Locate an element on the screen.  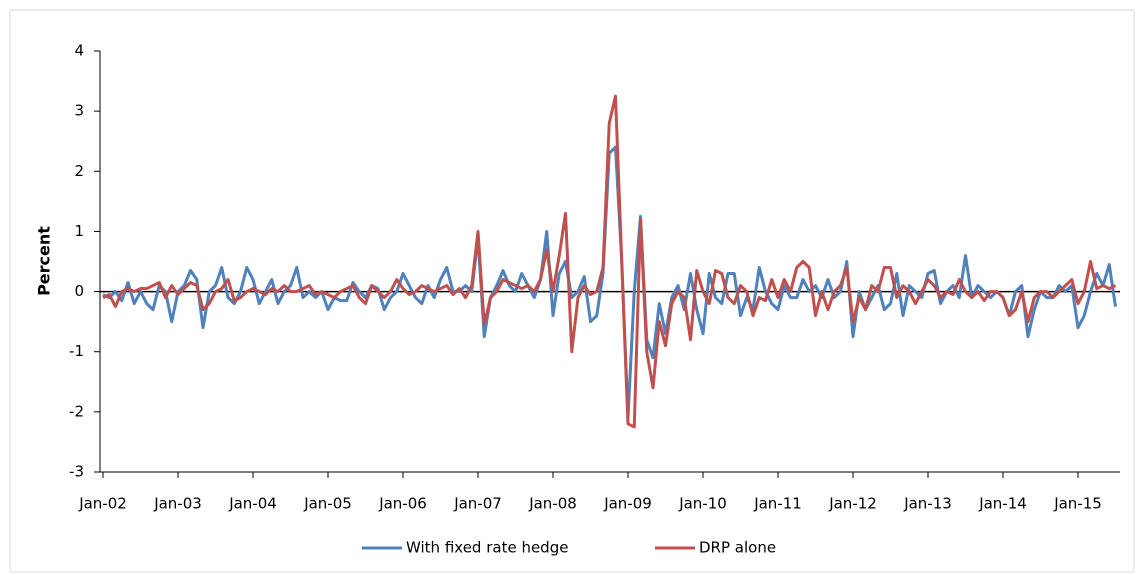
x-tick-label: Jan-15 is located at coordinates (1077, 504).